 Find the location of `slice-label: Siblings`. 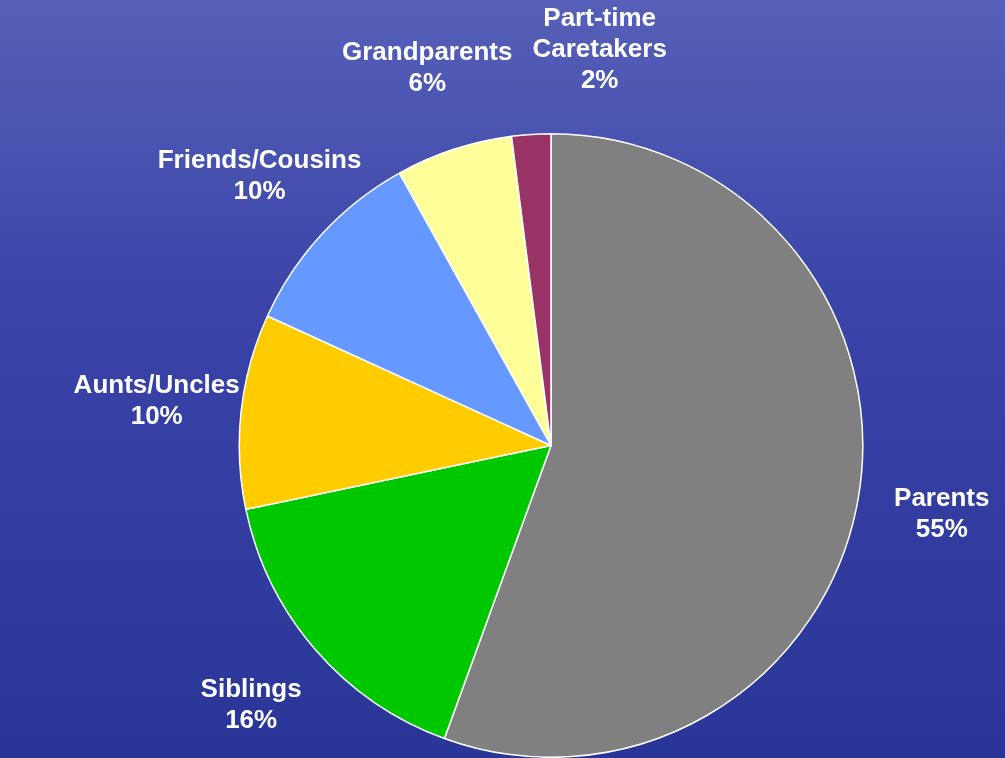

slice-label: Siblings is located at coordinates (251, 687).